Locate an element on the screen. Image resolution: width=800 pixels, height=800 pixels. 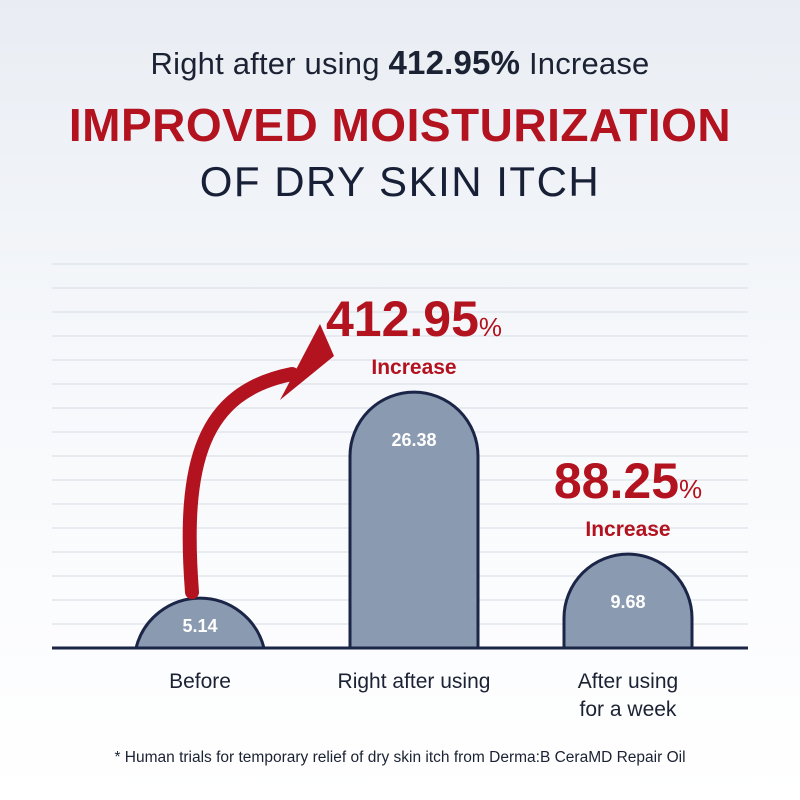
bar-value-label: 5.14 is located at coordinates (199, 626).